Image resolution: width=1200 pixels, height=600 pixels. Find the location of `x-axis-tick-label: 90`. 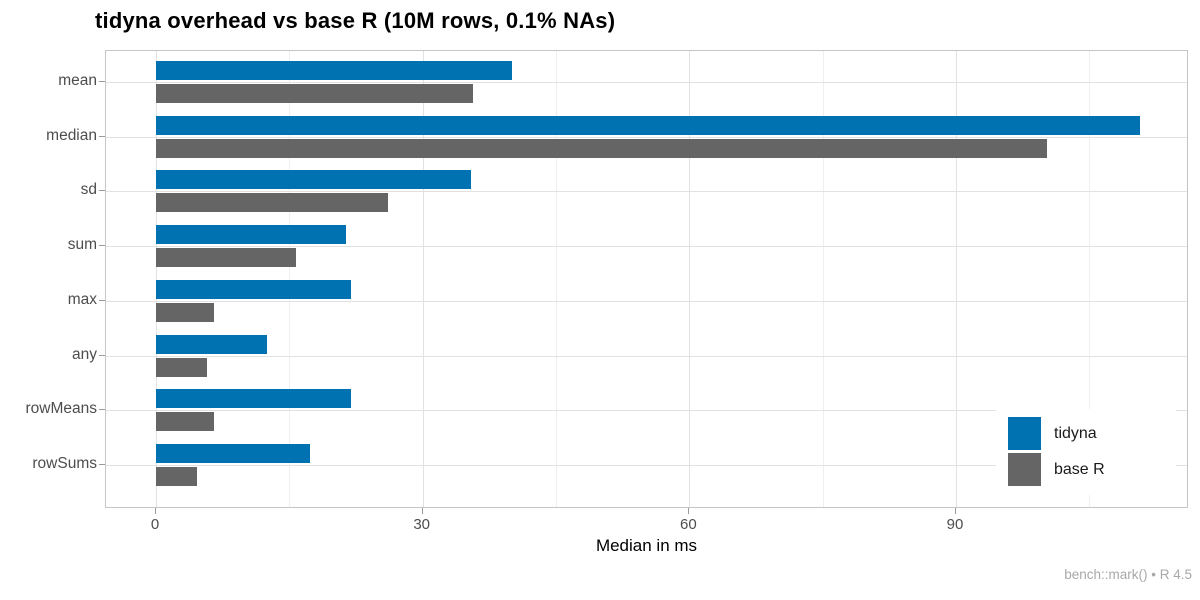

x-axis-tick-label: 90 is located at coordinates (955, 524).